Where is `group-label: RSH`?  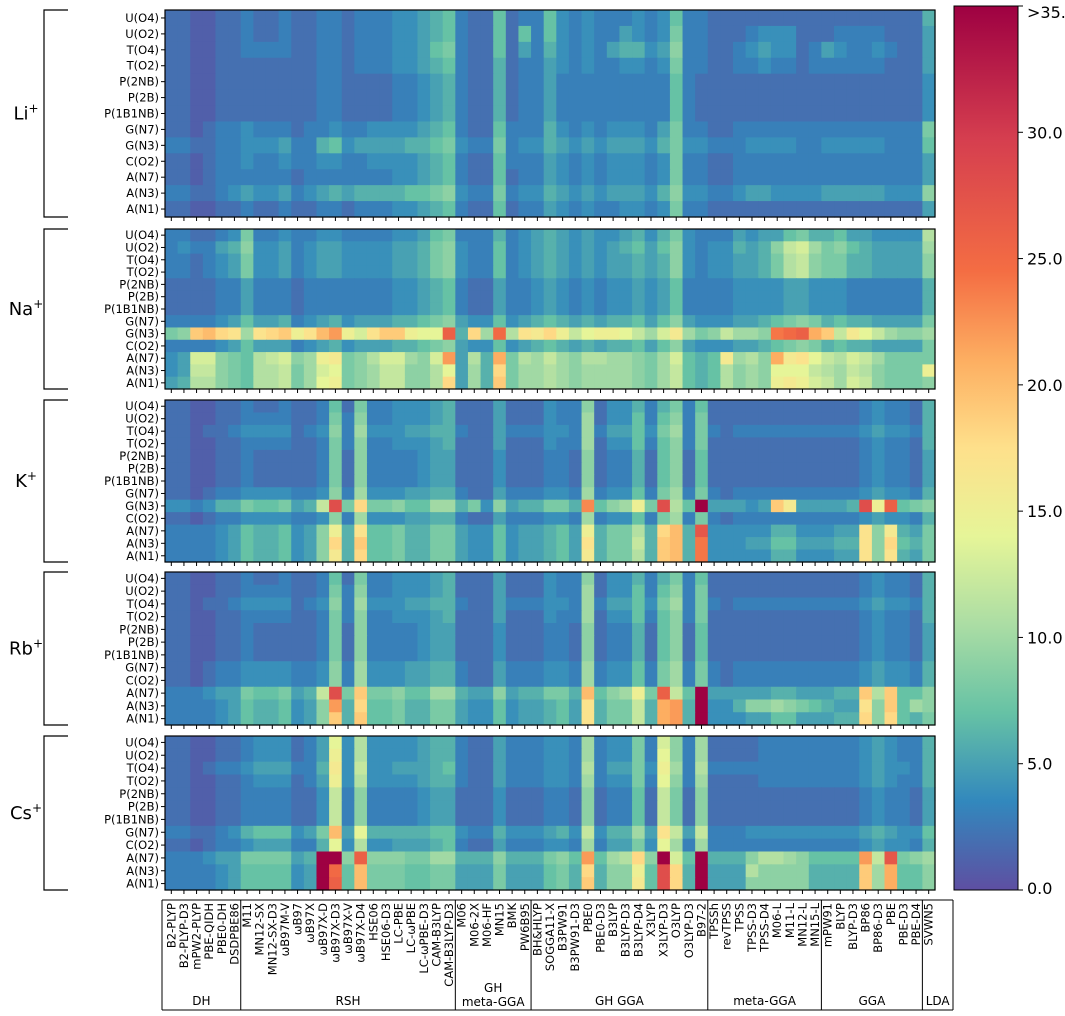 group-label: RSH is located at coordinates (348, 1001).